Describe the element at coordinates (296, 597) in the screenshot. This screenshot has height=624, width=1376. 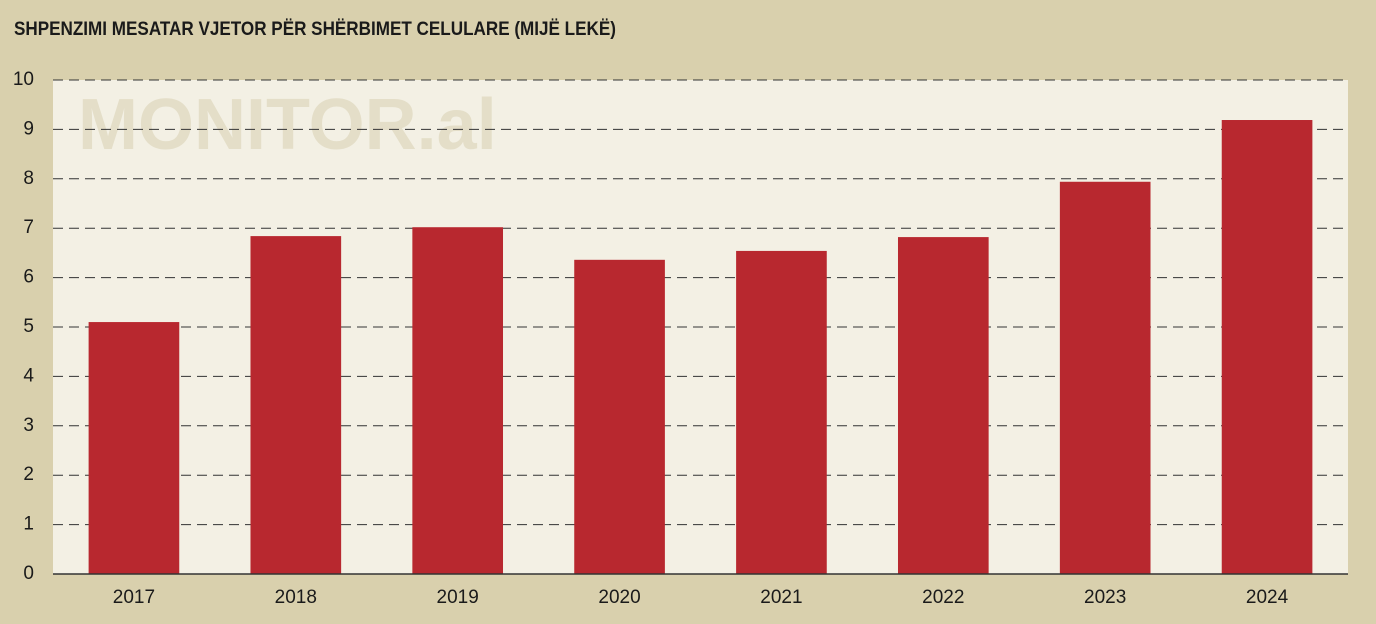
I see `x-tick-label: 2018` at that location.